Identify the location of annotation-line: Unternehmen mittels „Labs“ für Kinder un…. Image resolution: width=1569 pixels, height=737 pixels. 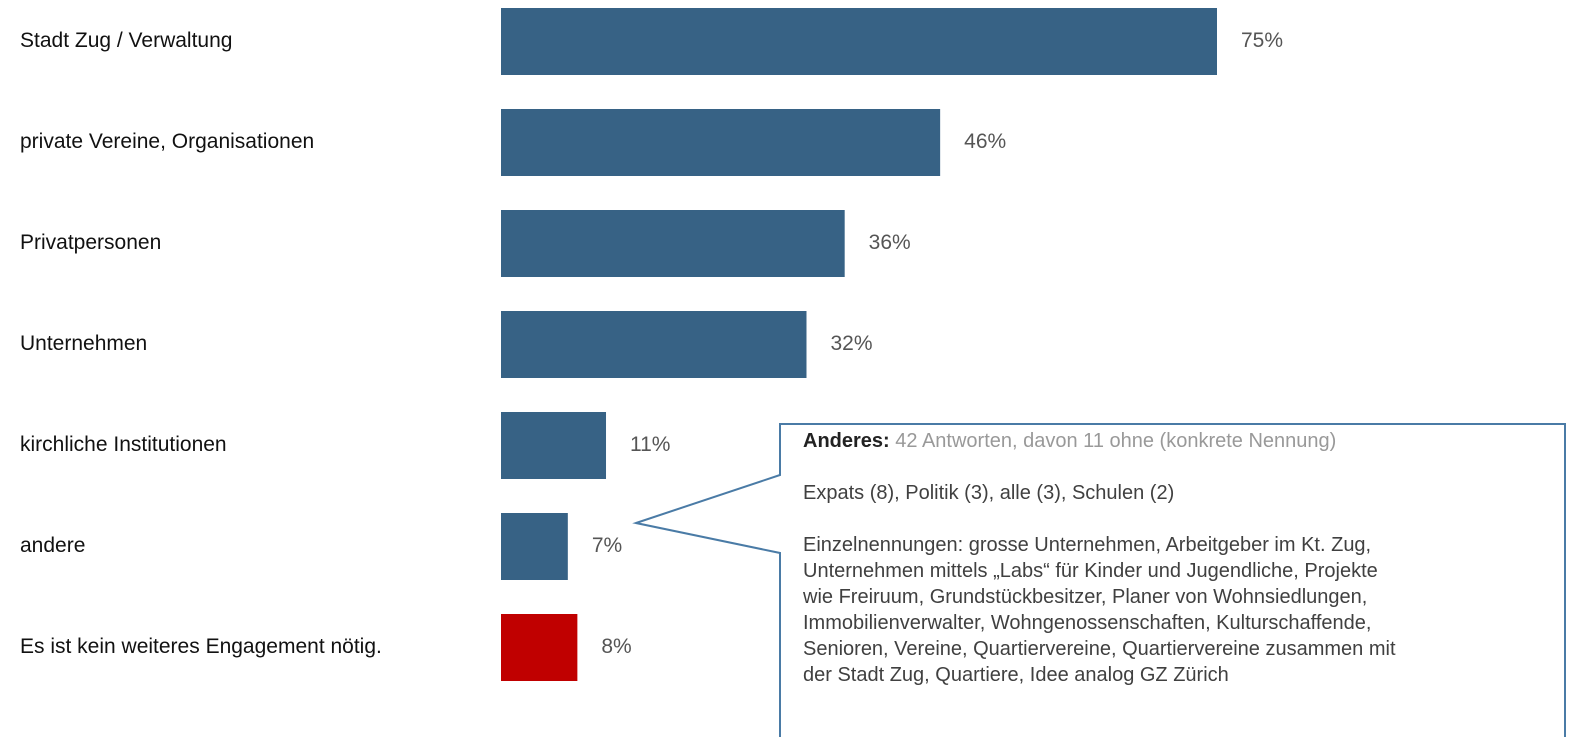
(1090, 571).